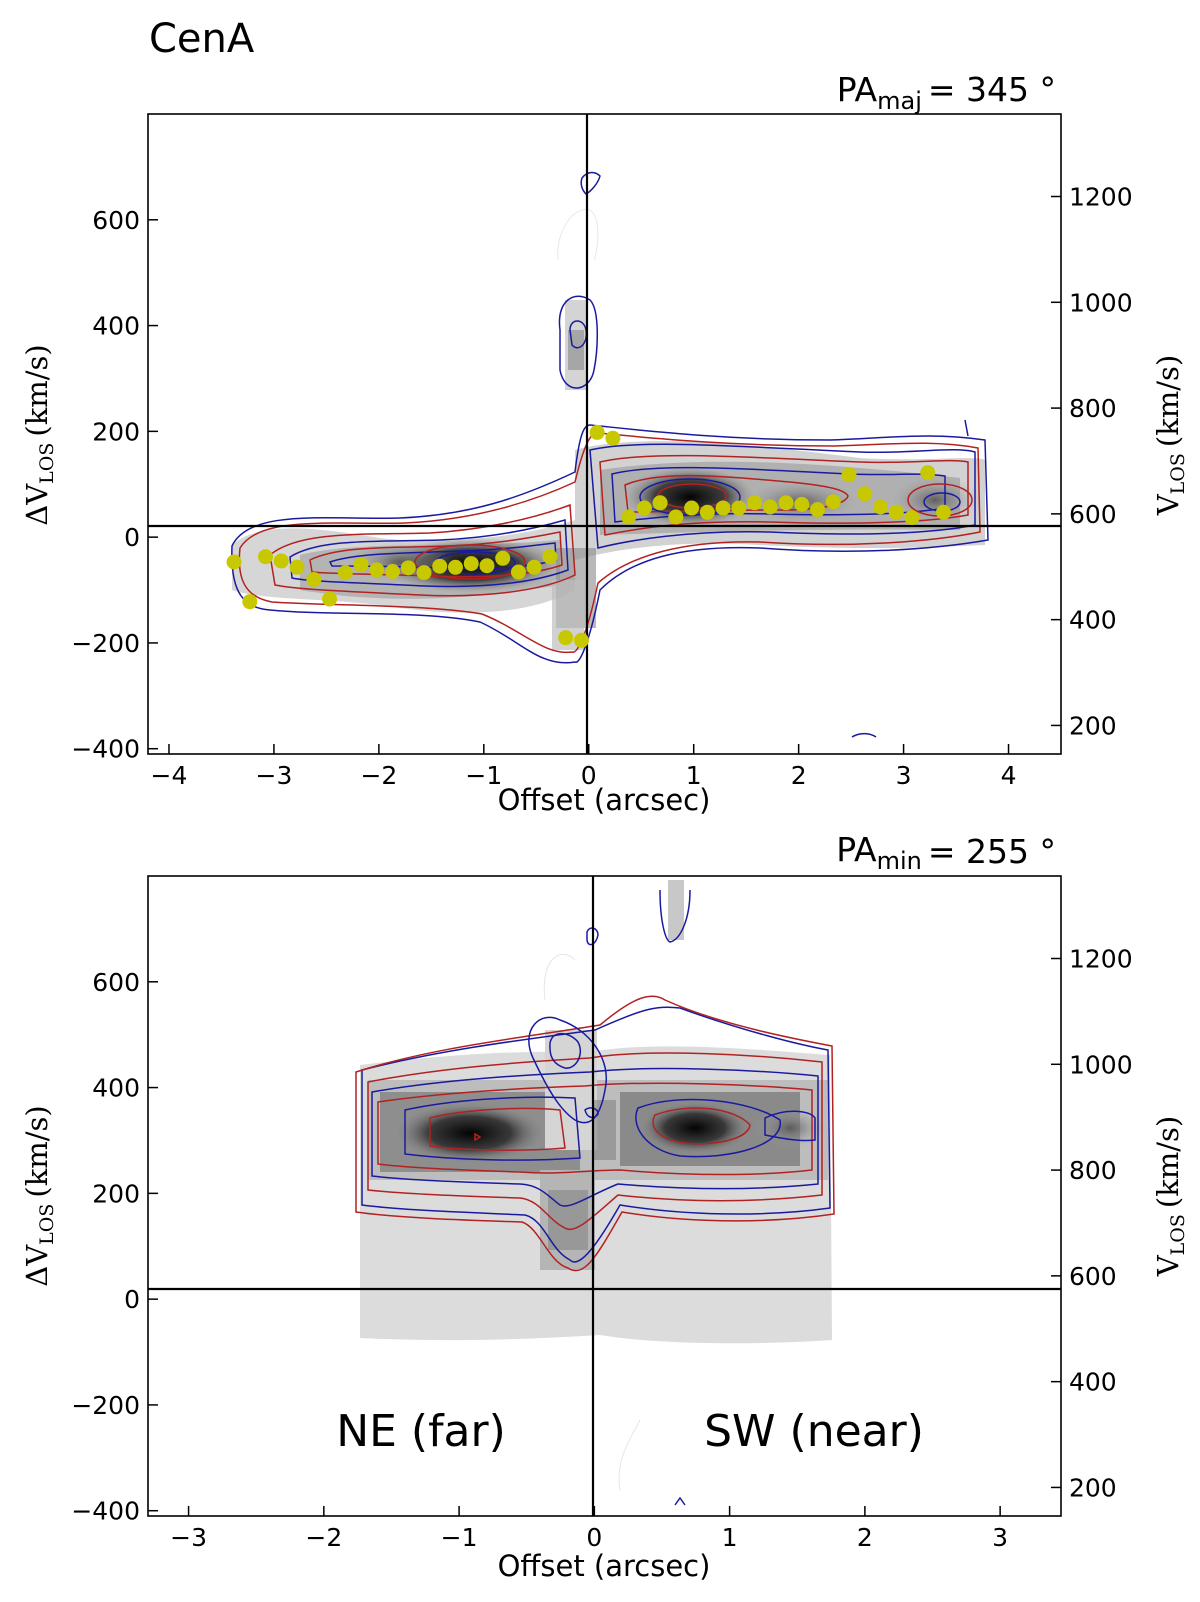 Image resolution: width=1200 pixels, height=1602 pixels. Describe the element at coordinates (1170, 1197) in the screenshot. I see `y2-axis-label-bottom: VLOS(km/s)` at that location.